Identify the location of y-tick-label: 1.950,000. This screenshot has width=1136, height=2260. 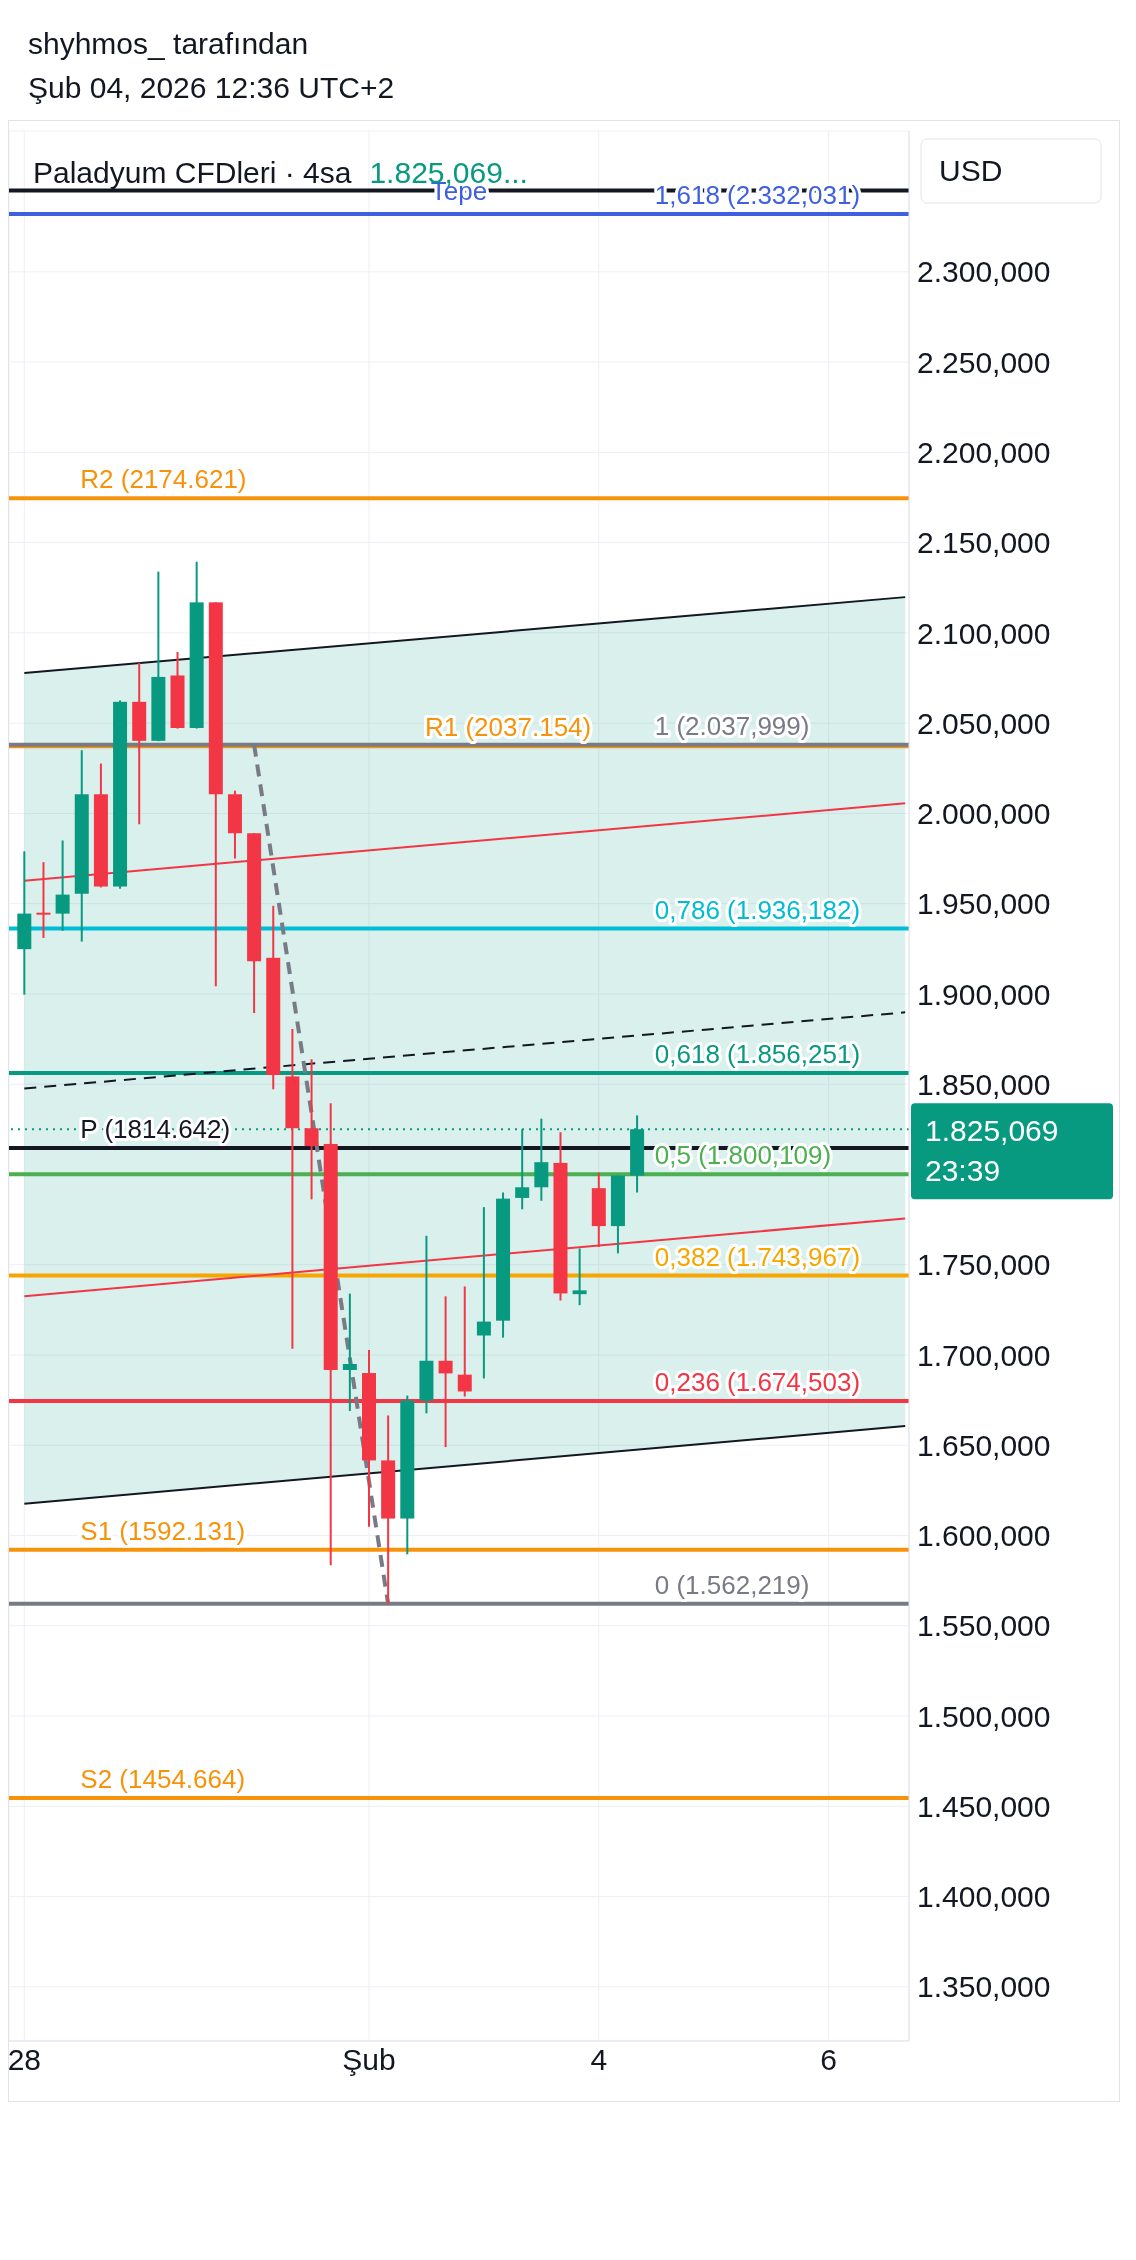
(984, 904).